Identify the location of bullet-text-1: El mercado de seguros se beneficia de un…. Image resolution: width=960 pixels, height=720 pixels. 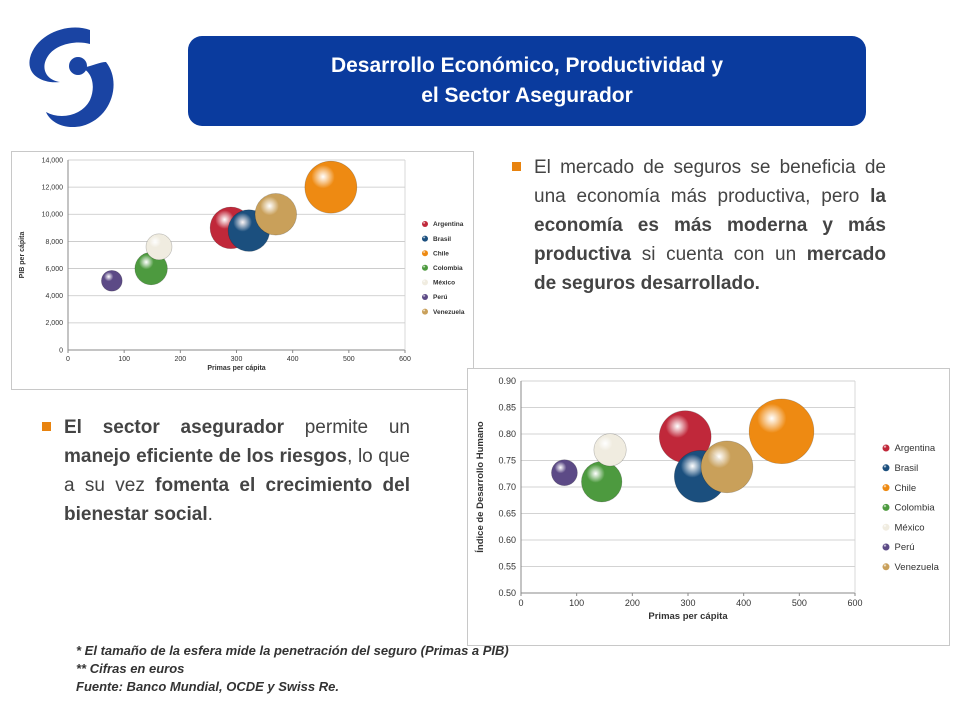
(699, 225).